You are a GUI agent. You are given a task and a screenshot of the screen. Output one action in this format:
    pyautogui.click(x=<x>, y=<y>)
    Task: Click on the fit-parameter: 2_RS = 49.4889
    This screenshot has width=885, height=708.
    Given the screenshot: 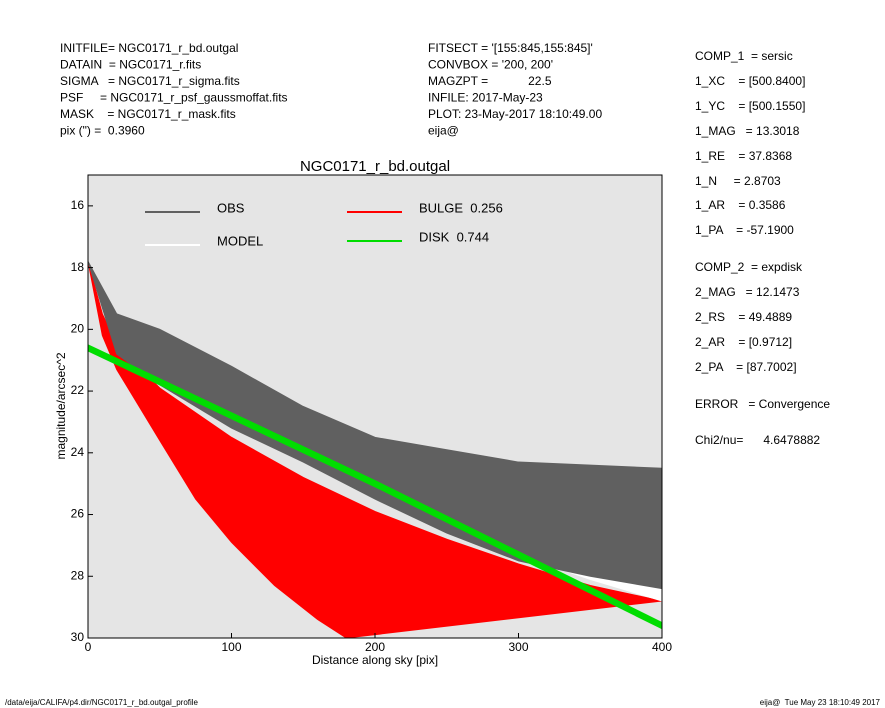 What is the action you would take?
    pyautogui.click(x=743, y=317)
    